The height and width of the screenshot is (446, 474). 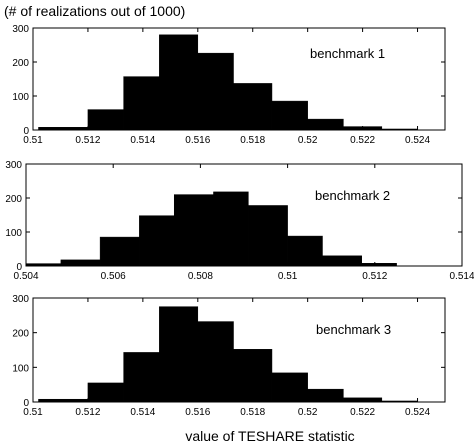 What do you see at coordinates (269, 436) in the screenshot?
I see `x-axis-label: value of TESHARE statistic` at bounding box center [269, 436].